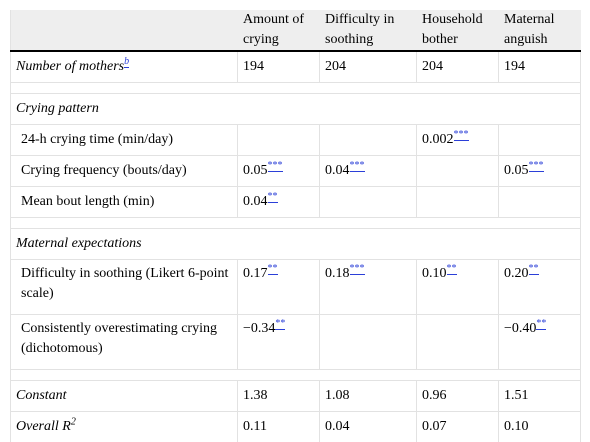  What do you see at coordinates (279, 396) in the screenshot?
I see `value-cell: 1.38` at bounding box center [279, 396].